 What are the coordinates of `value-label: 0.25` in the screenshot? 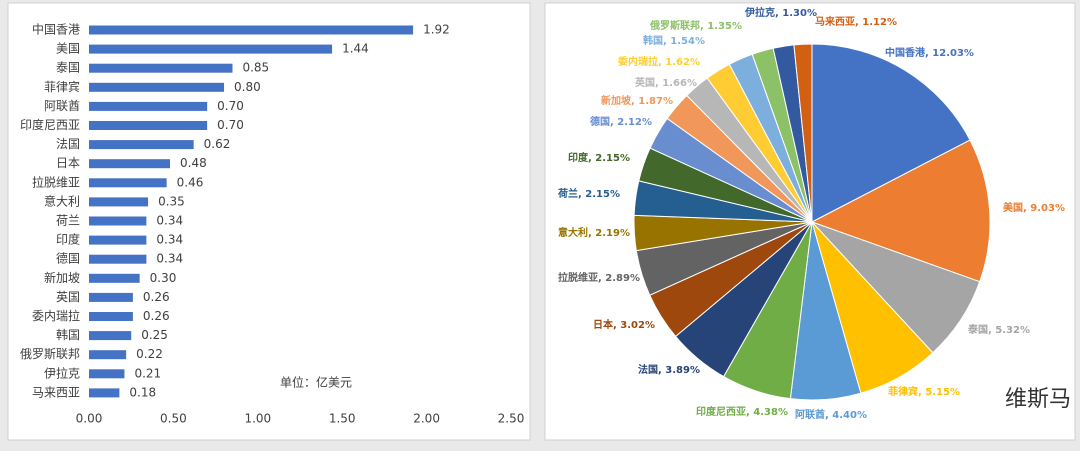 It's located at (154, 335).